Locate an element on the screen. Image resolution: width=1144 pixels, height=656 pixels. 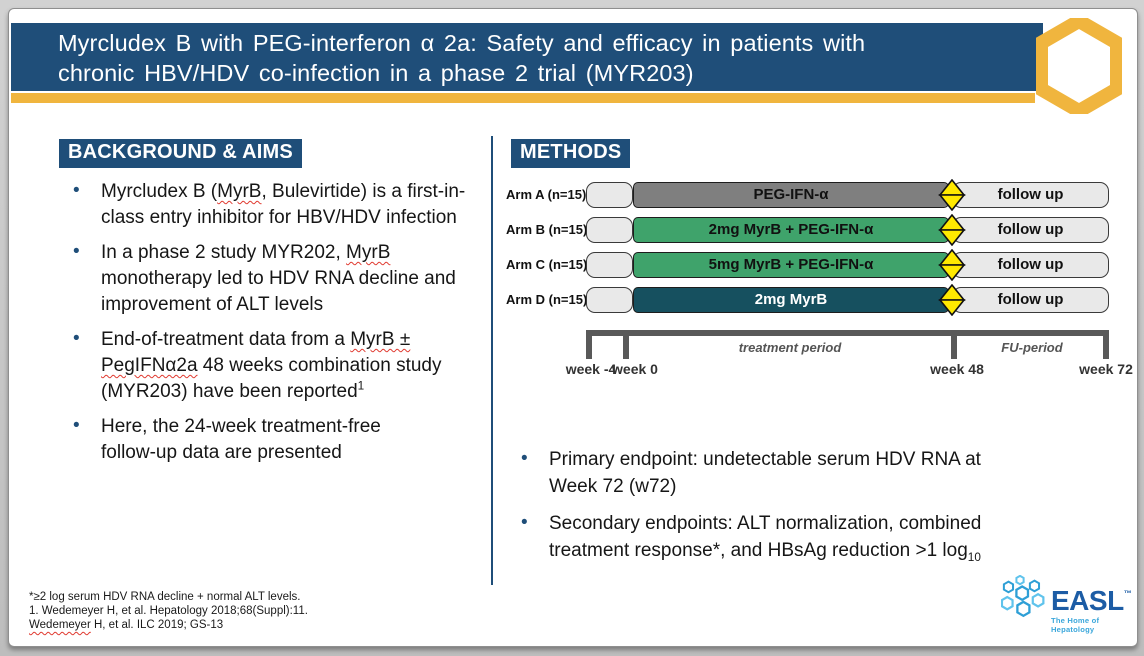
treatment-period-label: treatment period is located at coordinates (790, 347).